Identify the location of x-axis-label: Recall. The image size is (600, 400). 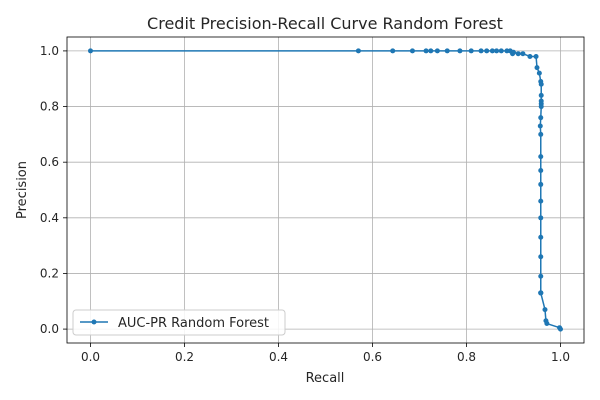
(325, 378).